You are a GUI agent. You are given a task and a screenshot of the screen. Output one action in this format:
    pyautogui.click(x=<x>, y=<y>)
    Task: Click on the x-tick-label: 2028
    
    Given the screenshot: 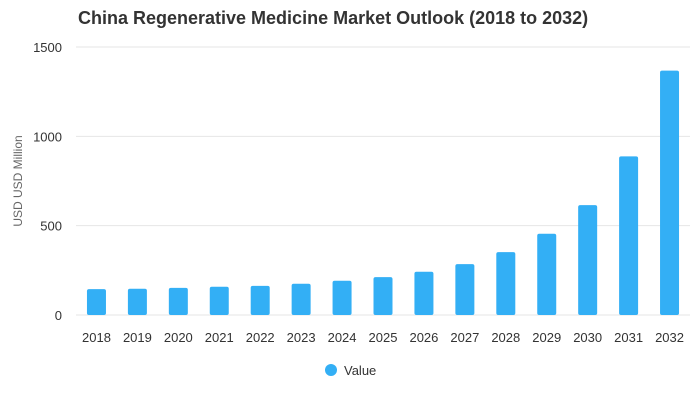 What is the action you would take?
    pyautogui.click(x=505, y=337)
    